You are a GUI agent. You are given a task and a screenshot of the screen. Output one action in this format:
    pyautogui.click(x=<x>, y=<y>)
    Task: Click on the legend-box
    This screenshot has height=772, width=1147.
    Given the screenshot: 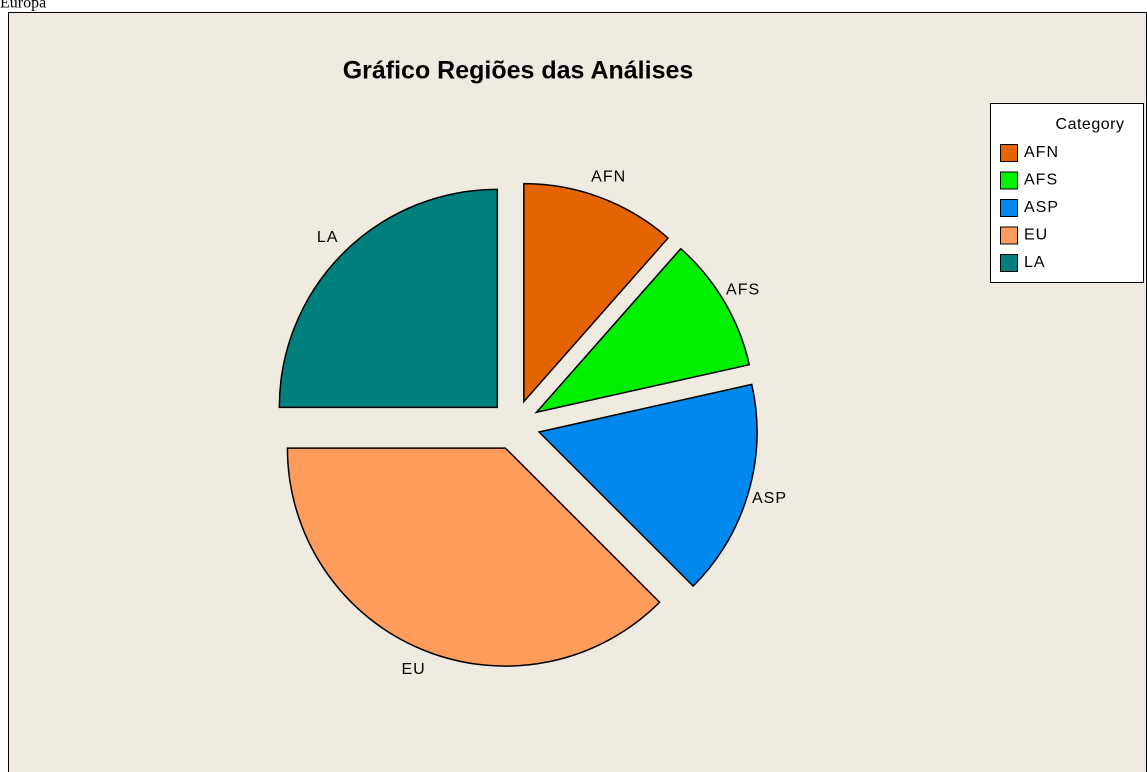 What is the action you would take?
    pyautogui.click(x=1067, y=193)
    